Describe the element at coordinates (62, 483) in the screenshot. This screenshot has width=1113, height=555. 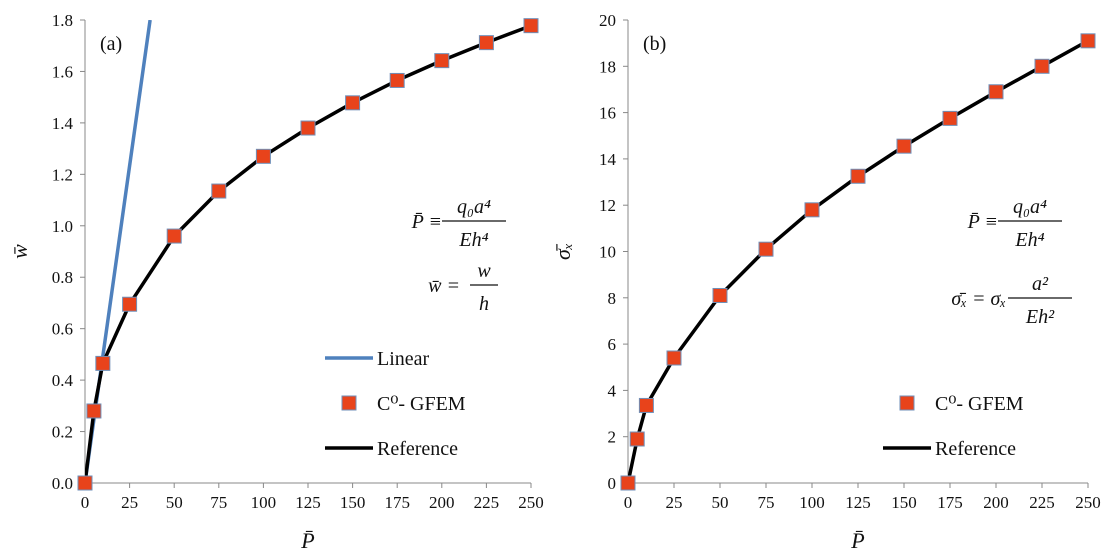
I see `y-tick-label: 0.0` at that location.